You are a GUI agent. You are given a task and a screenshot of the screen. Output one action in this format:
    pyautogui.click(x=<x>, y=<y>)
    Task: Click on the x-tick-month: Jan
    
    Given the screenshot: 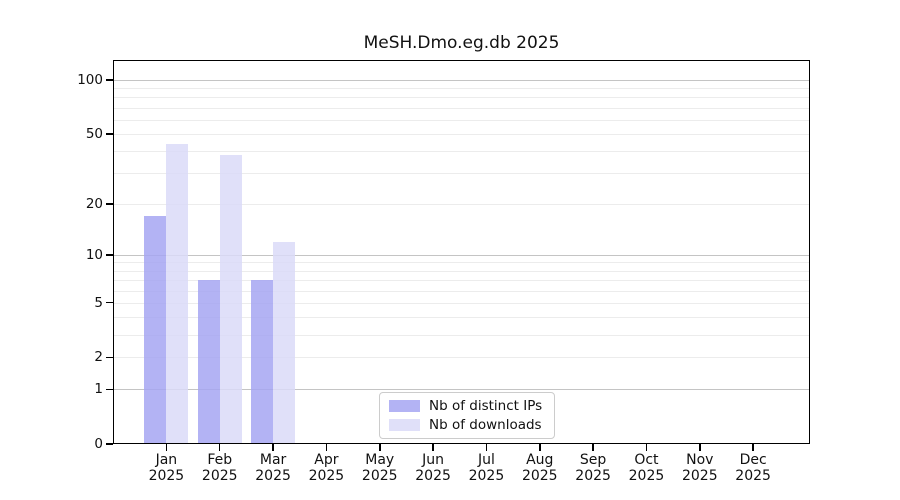 What is the action you would take?
    pyautogui.click(x=166, y=460)
    